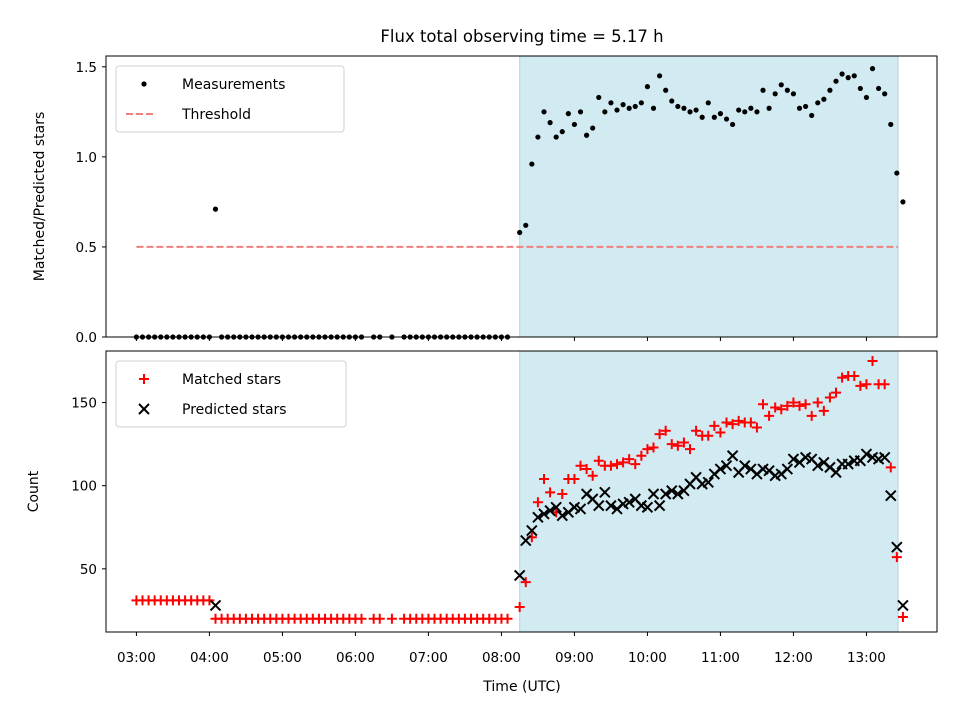 The image size is (960, 720). I want to click on x-axis-label: Time (UTC), so click(521, 687).